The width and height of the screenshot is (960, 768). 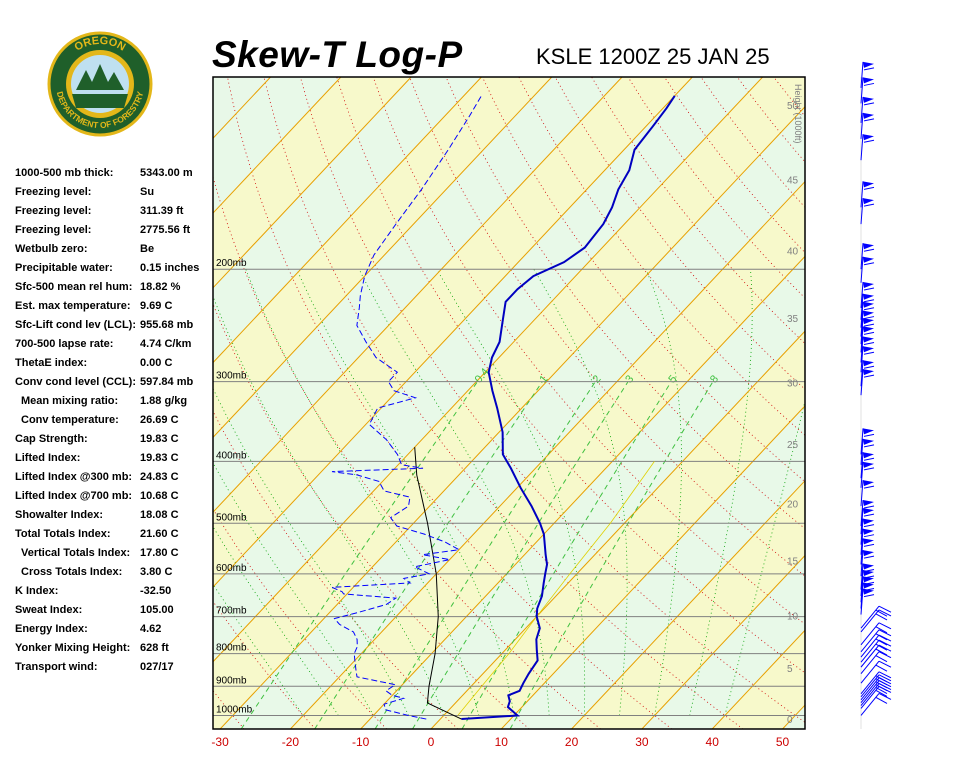 What do you see at coordinates (117, 385) in the screenshot?
I see `index-row: Conv cond level (CCL): 597.84 mb` at bounding box center [117, 385].